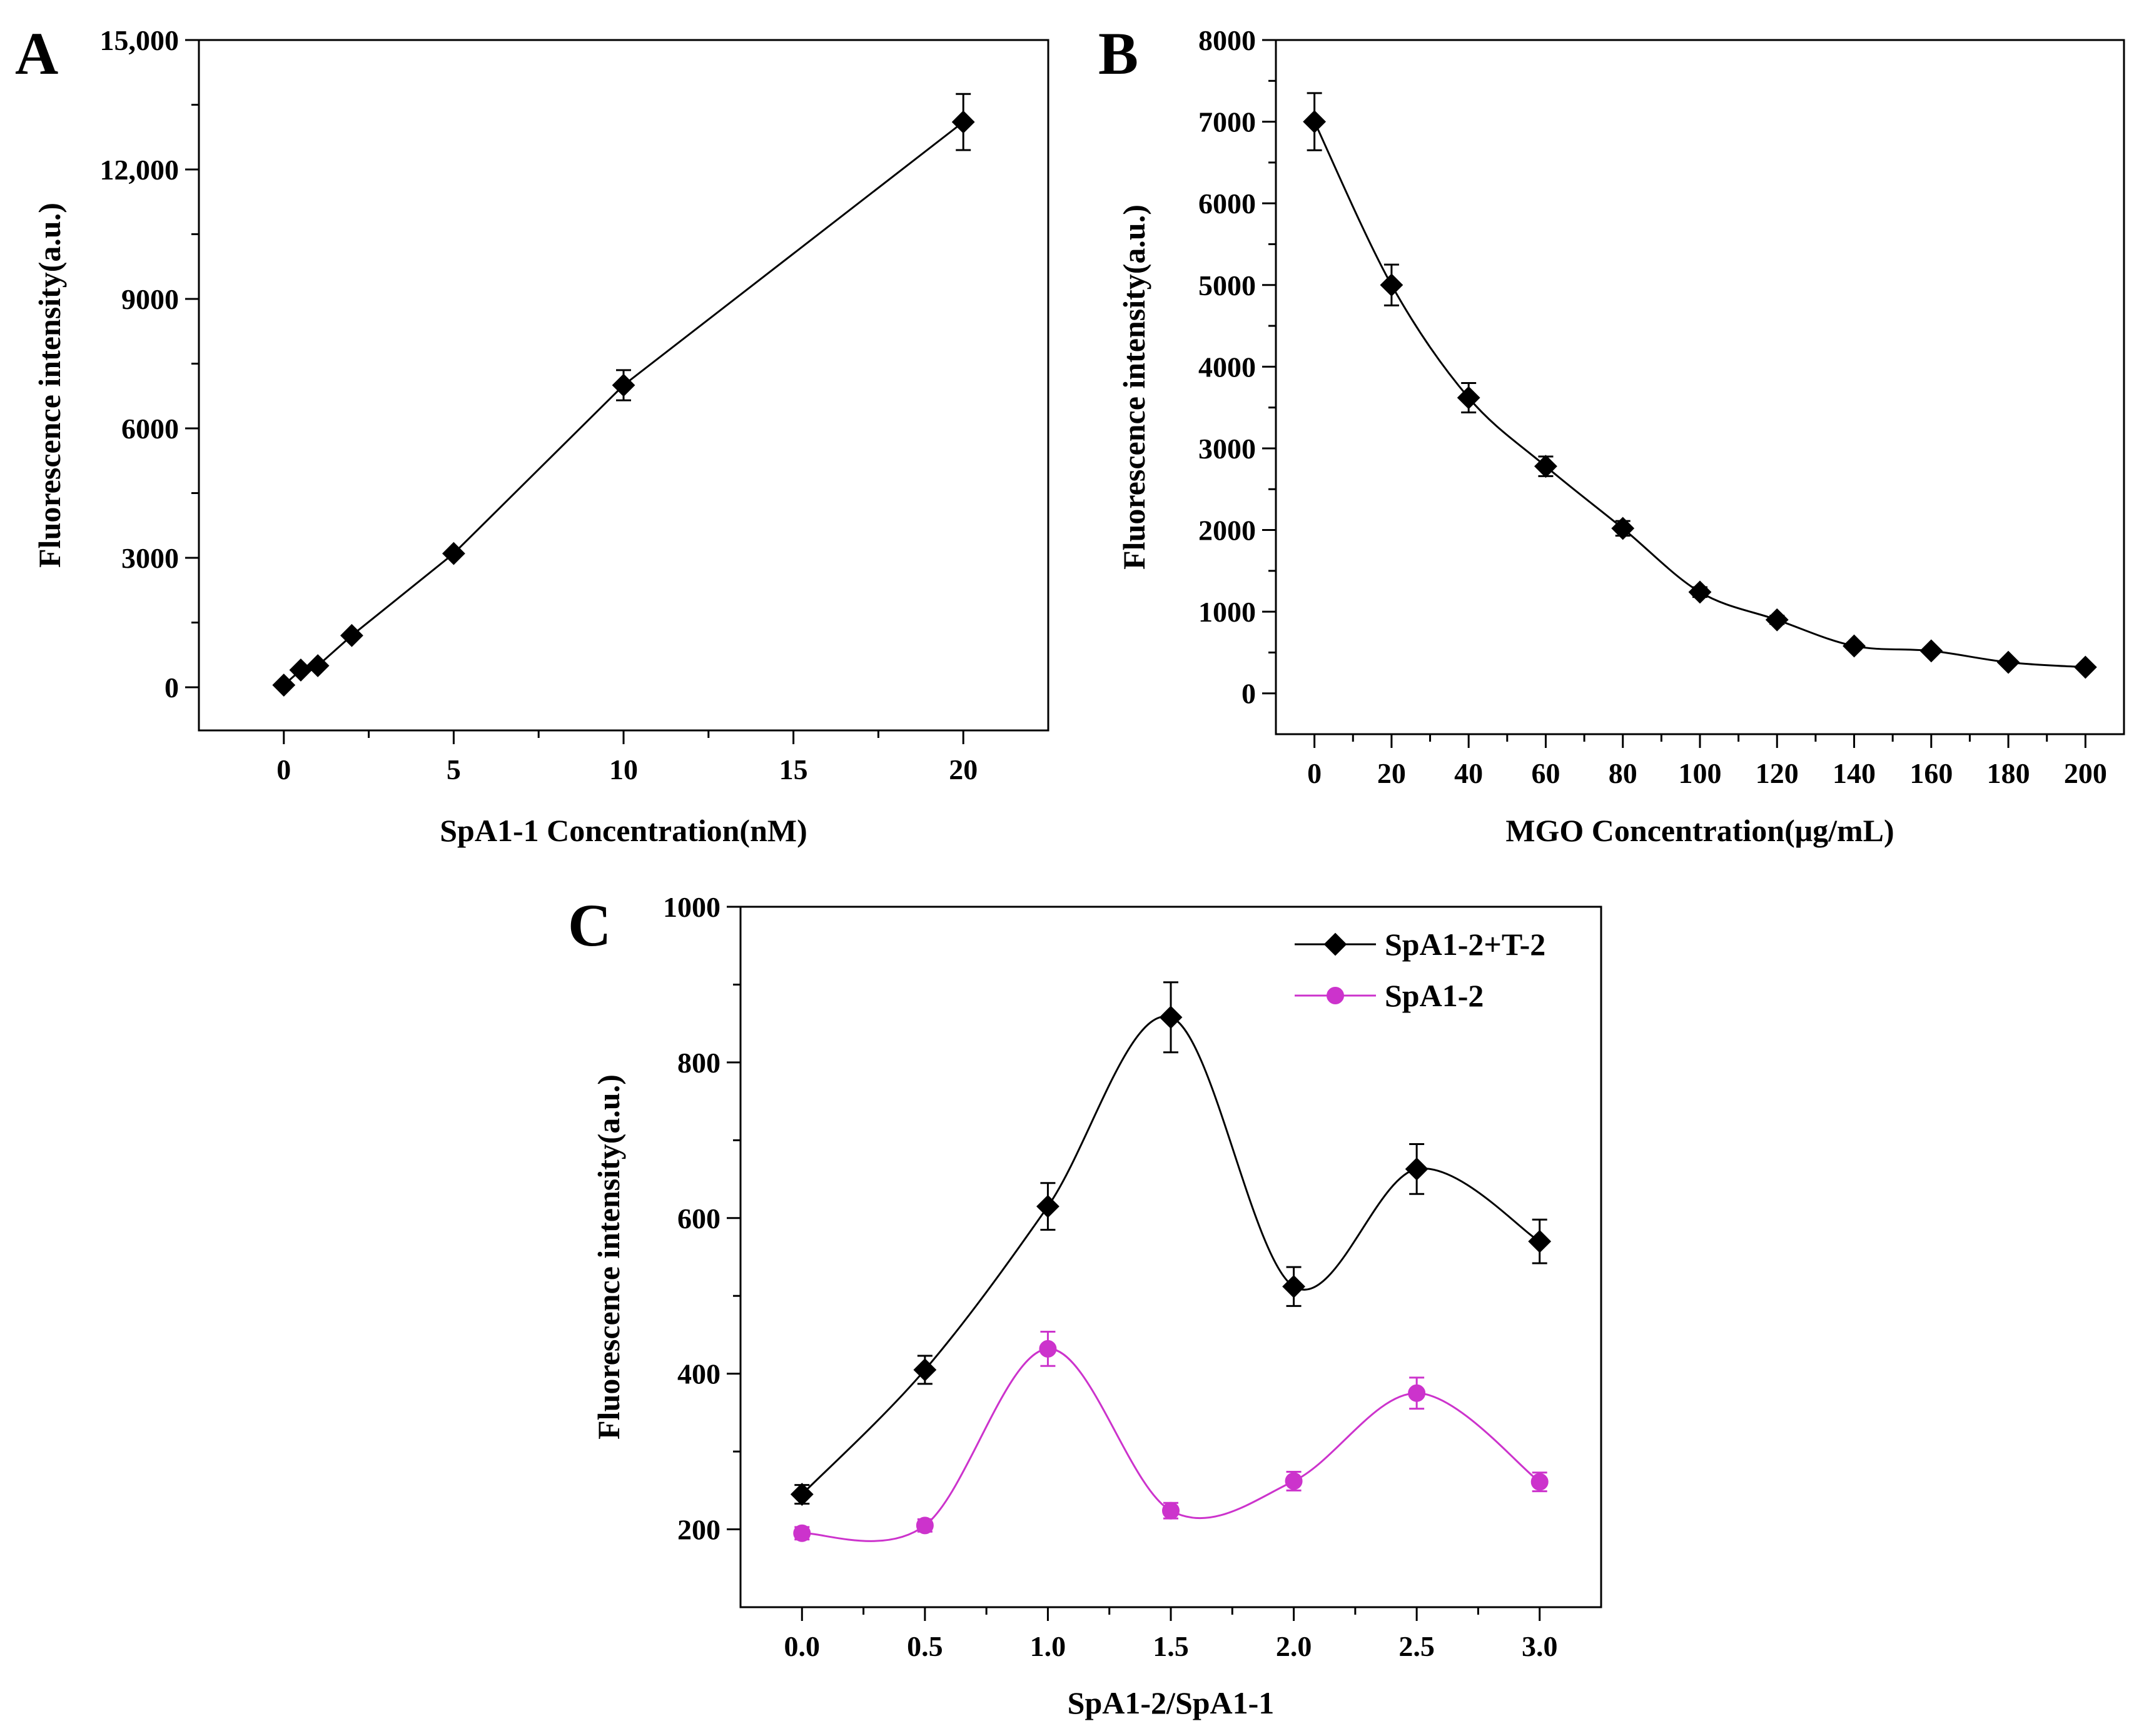 Image resolution: width=2144 pixels, height=1736 pixels. What do you see at coordinates (794, 769) in the screenshot?
I see `x-tick-label: 15` at bounding box center [794, 769].